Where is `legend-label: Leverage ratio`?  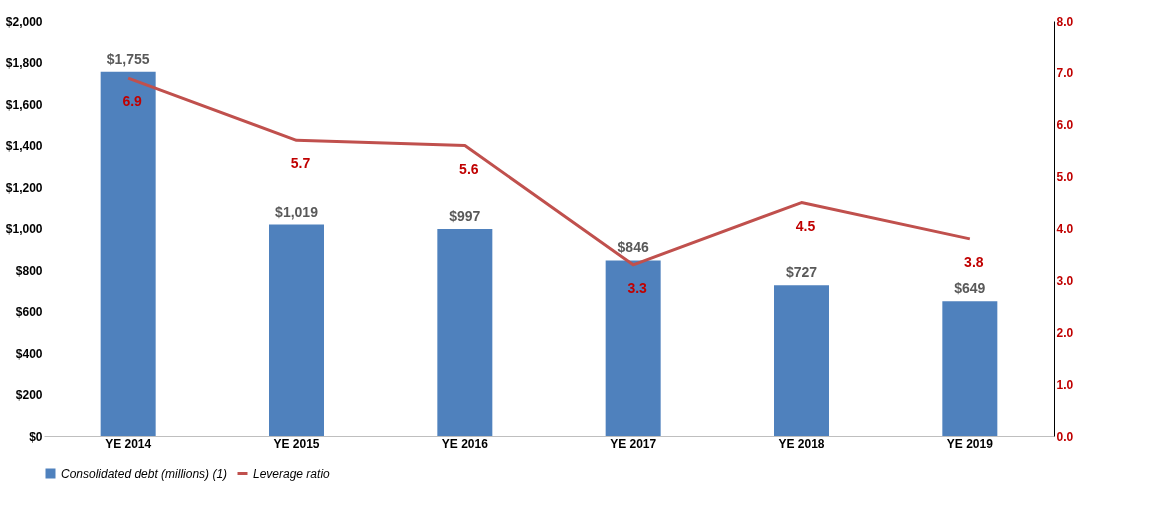
legend-label: Leverage ratio is located at coordinates (292, 473).